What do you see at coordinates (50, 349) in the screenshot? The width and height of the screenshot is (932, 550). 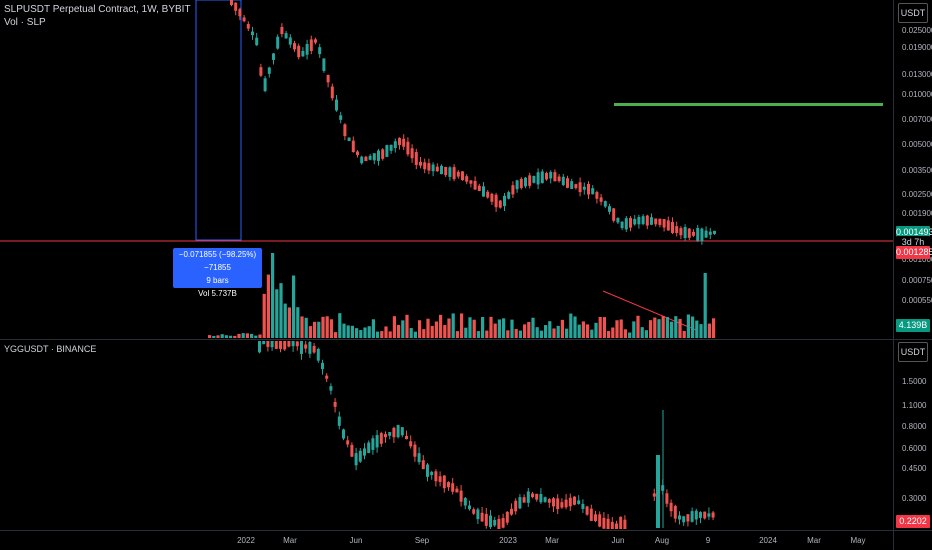 I see `bottom-chart-title: YGGUSDT · BINANCE` at bounding box center [50, 349].